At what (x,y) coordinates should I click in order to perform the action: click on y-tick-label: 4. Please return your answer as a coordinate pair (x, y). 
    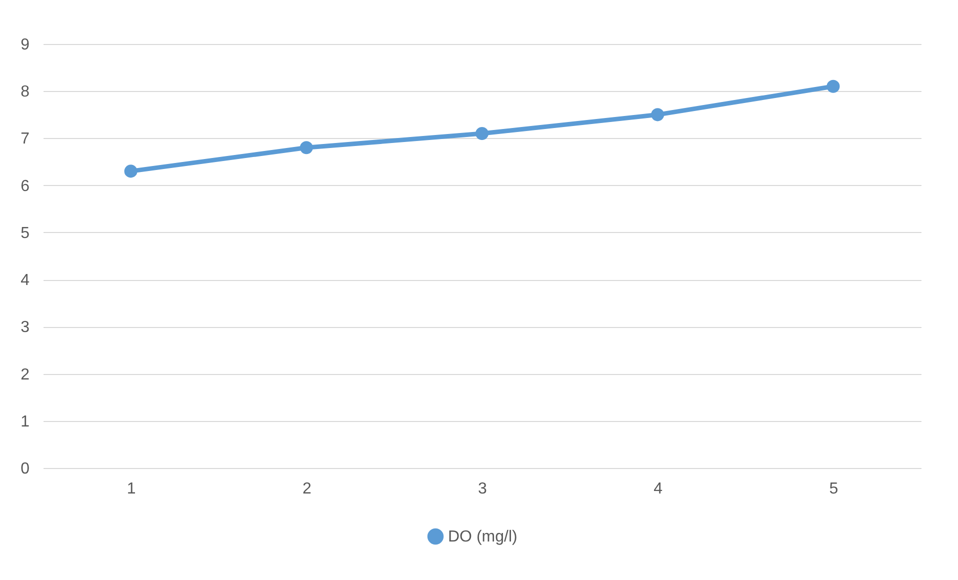
    Looking at the image, I should click on (25, 281).